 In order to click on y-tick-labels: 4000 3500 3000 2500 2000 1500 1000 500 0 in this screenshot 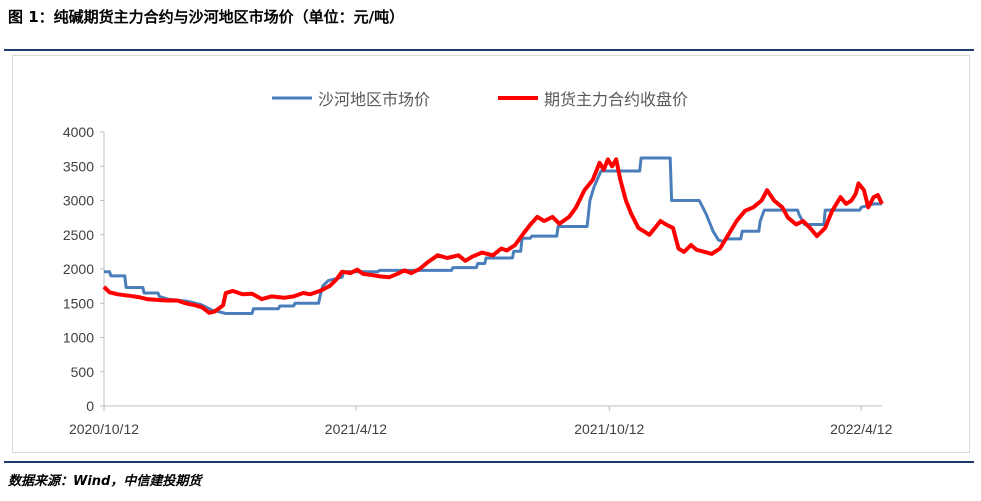, I will do `click(83, 269)`.